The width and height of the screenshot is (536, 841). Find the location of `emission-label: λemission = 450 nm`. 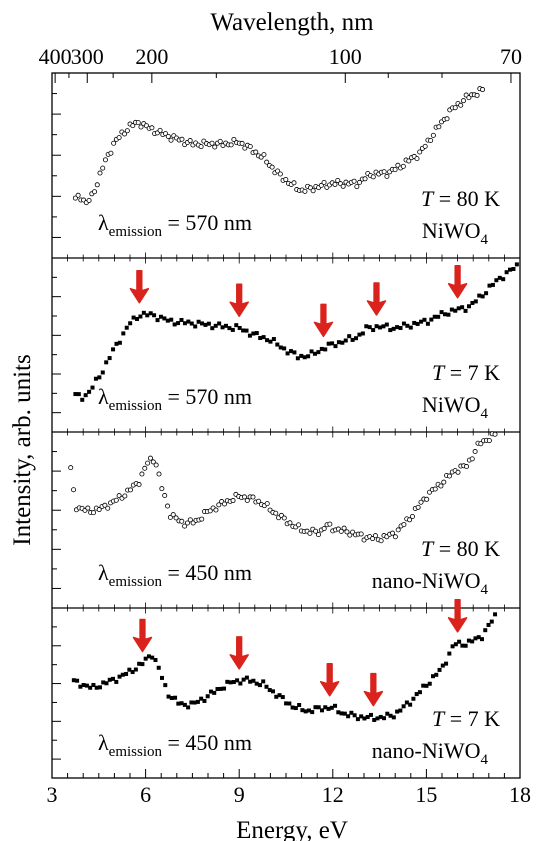

emission-label: λemission = 450 nm is located at coordinates (175, 575).